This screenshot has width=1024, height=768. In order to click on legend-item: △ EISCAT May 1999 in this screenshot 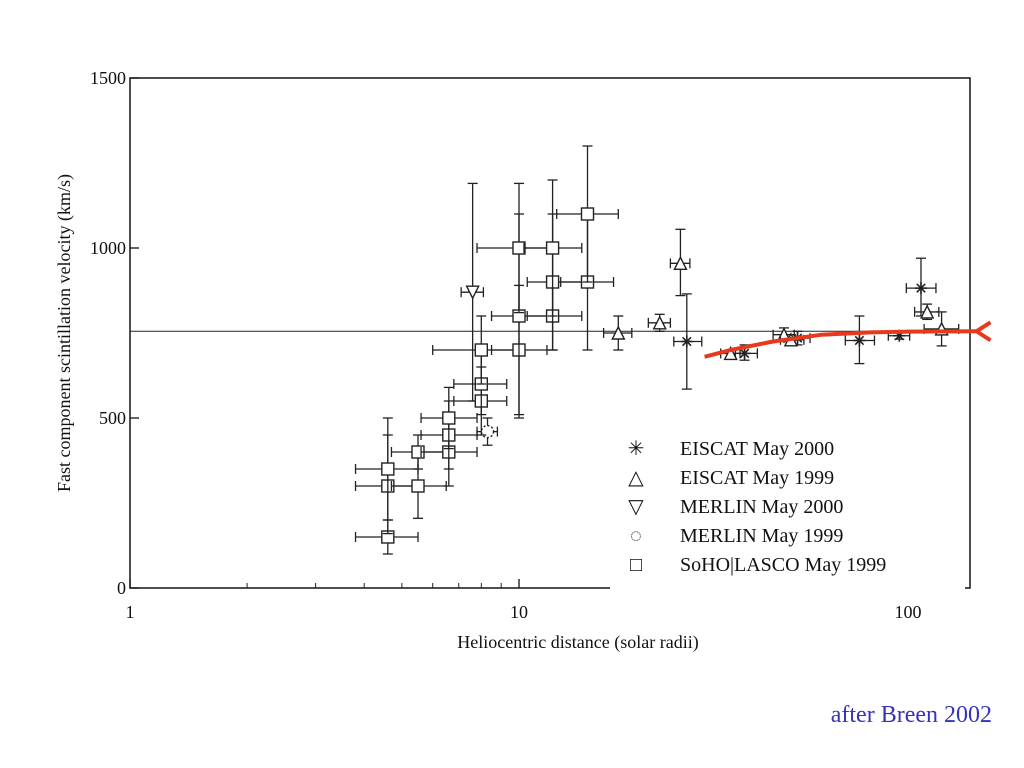, I will do `click(731, 478)`.